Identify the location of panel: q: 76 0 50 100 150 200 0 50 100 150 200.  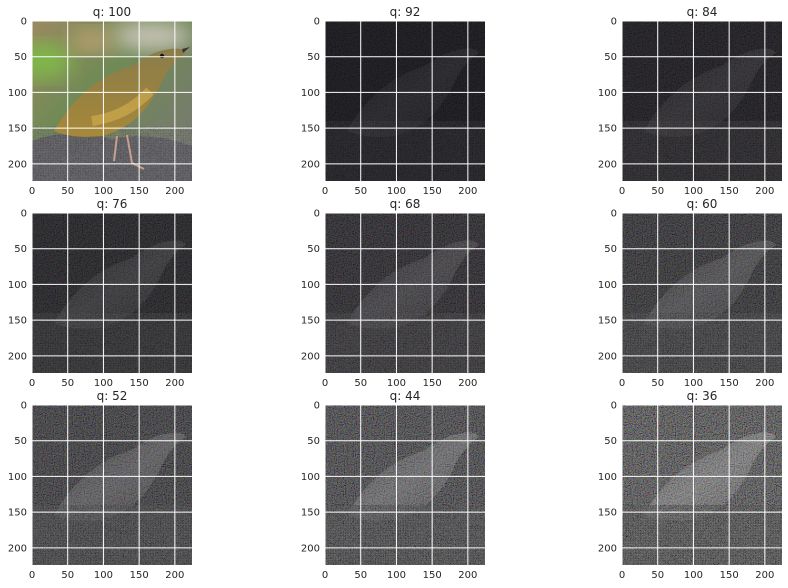
(100, 293).